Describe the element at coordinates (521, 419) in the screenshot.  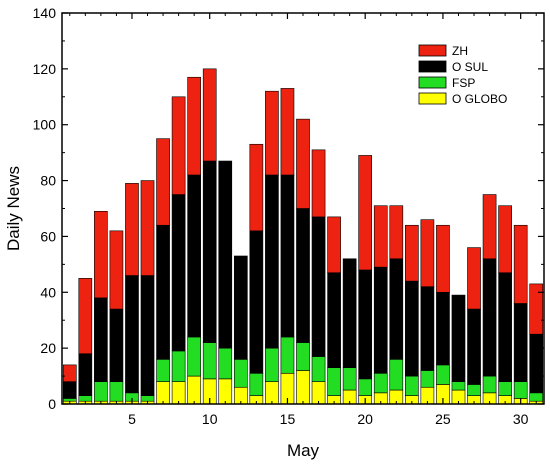
I see `x-tick-label: 30` at that location.